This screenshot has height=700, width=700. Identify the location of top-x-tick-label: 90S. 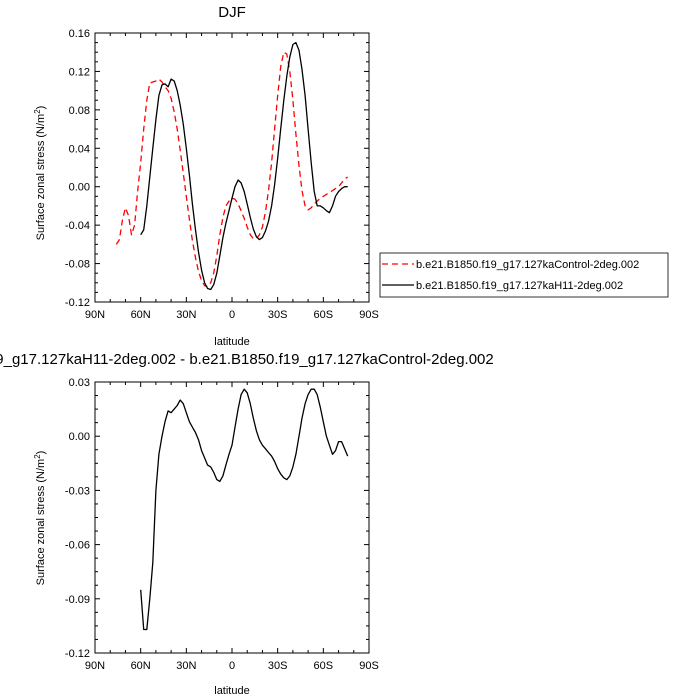
(369, 315).